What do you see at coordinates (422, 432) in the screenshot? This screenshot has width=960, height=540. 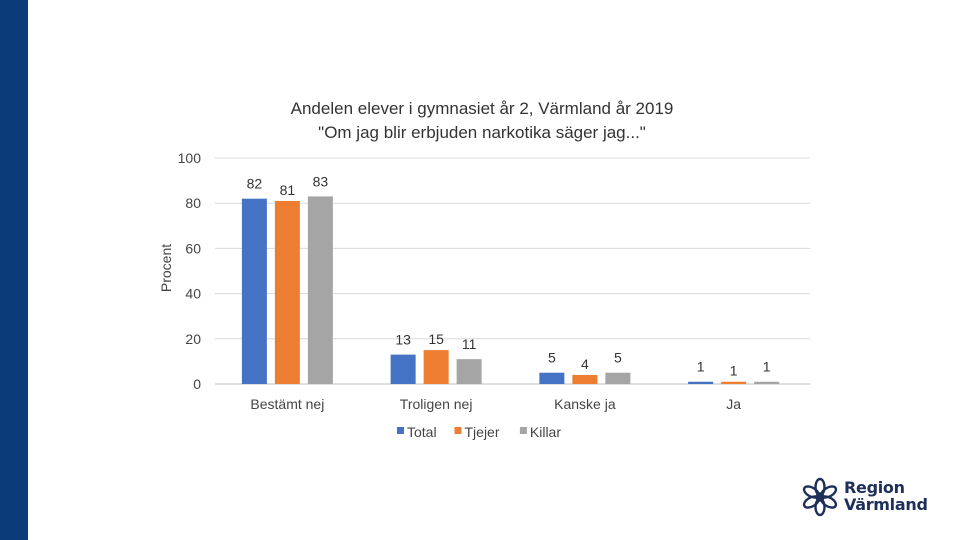 I see `legend-label: Total` at bounding box center [422, 432].